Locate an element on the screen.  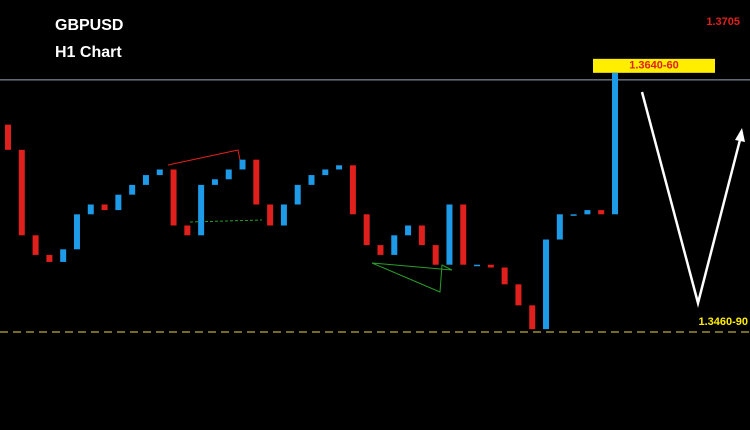
arrow-head is located at coordinates (740, 135).